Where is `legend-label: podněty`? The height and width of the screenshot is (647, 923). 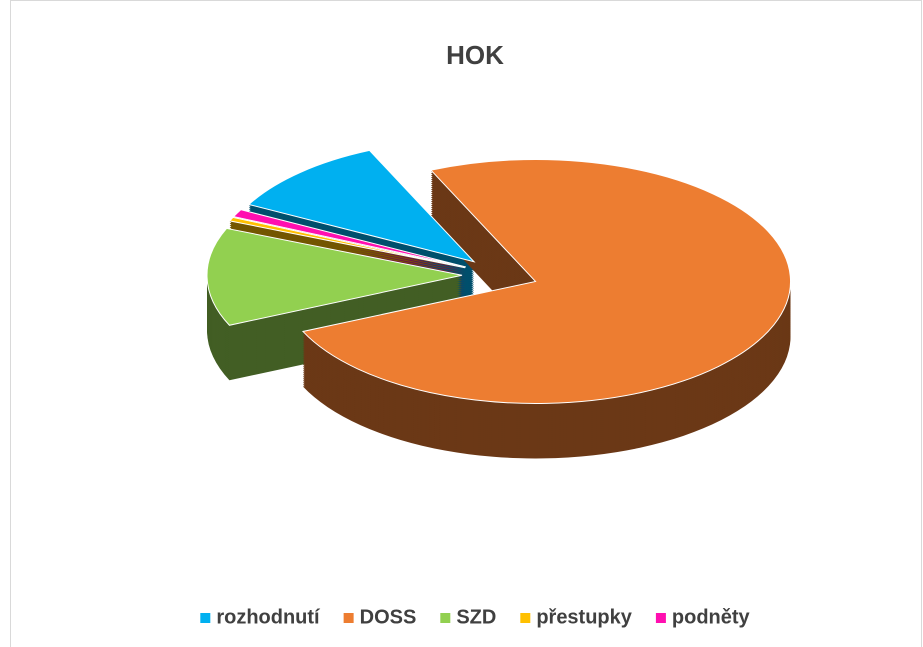
legend-label: podněty is located at coordinates (711, 617).